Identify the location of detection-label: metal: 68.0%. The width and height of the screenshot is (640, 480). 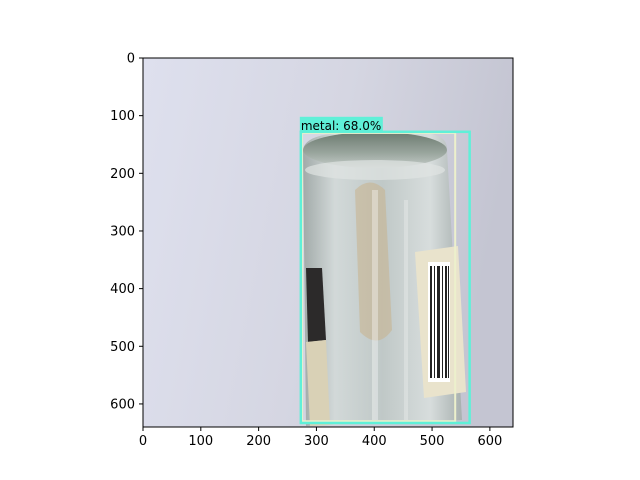
(341, 126).